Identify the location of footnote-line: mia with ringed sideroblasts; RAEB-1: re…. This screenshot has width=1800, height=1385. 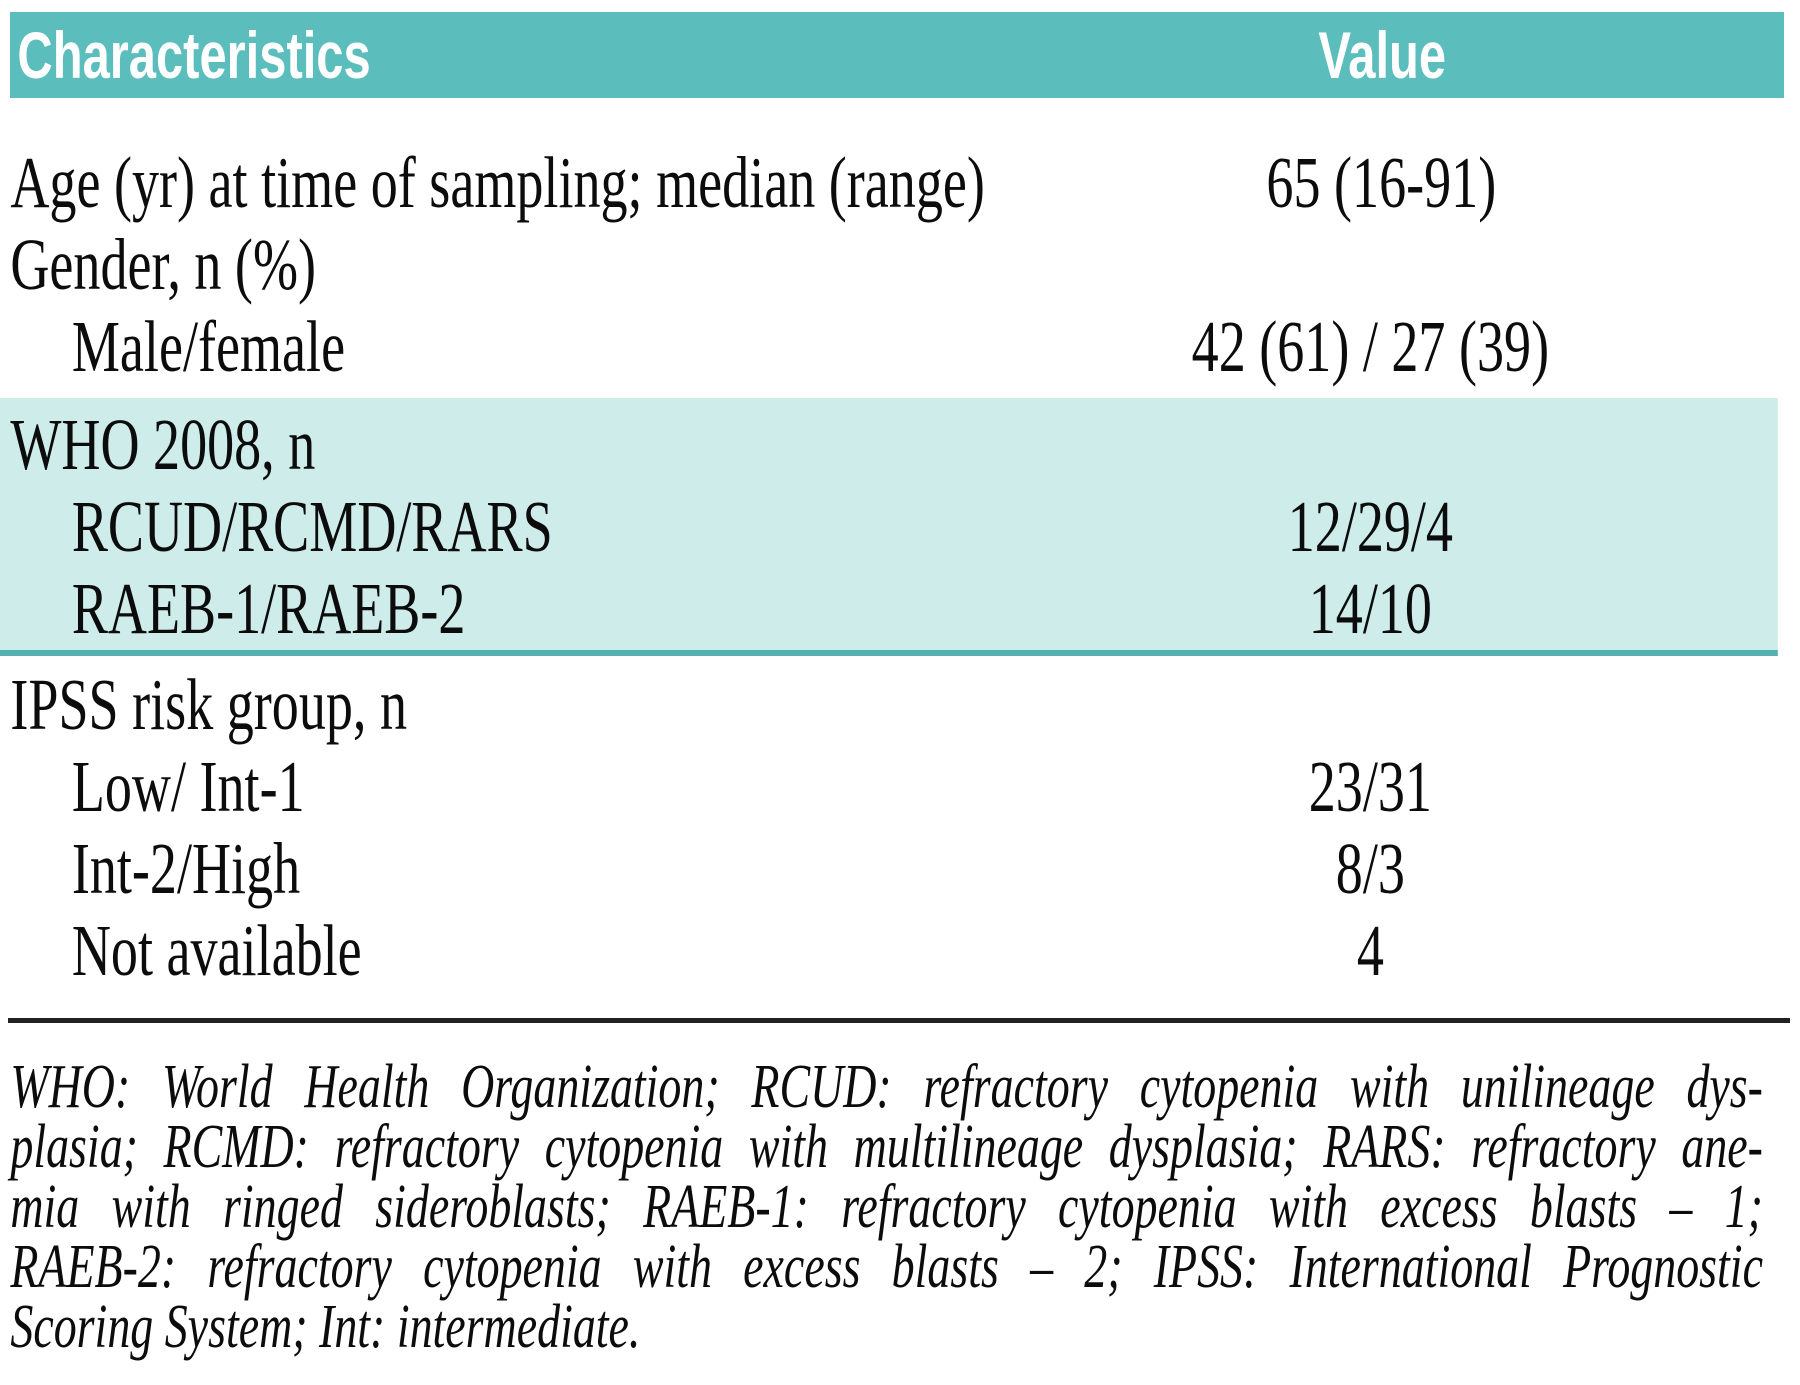
(886, 1207).